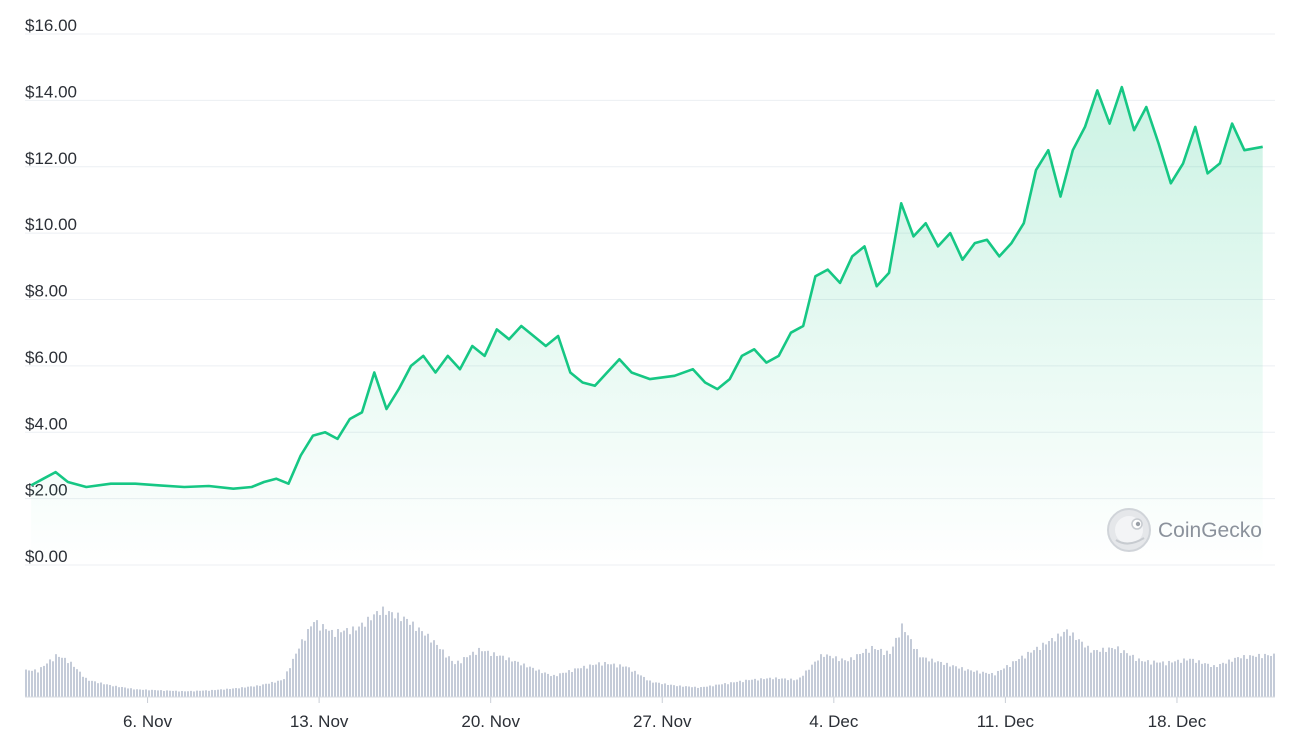 The image size is (1308, 754). Describe the element at coordinates (51, 91) in the screenshot. I see `y-tick-label: $14.00` at that location.